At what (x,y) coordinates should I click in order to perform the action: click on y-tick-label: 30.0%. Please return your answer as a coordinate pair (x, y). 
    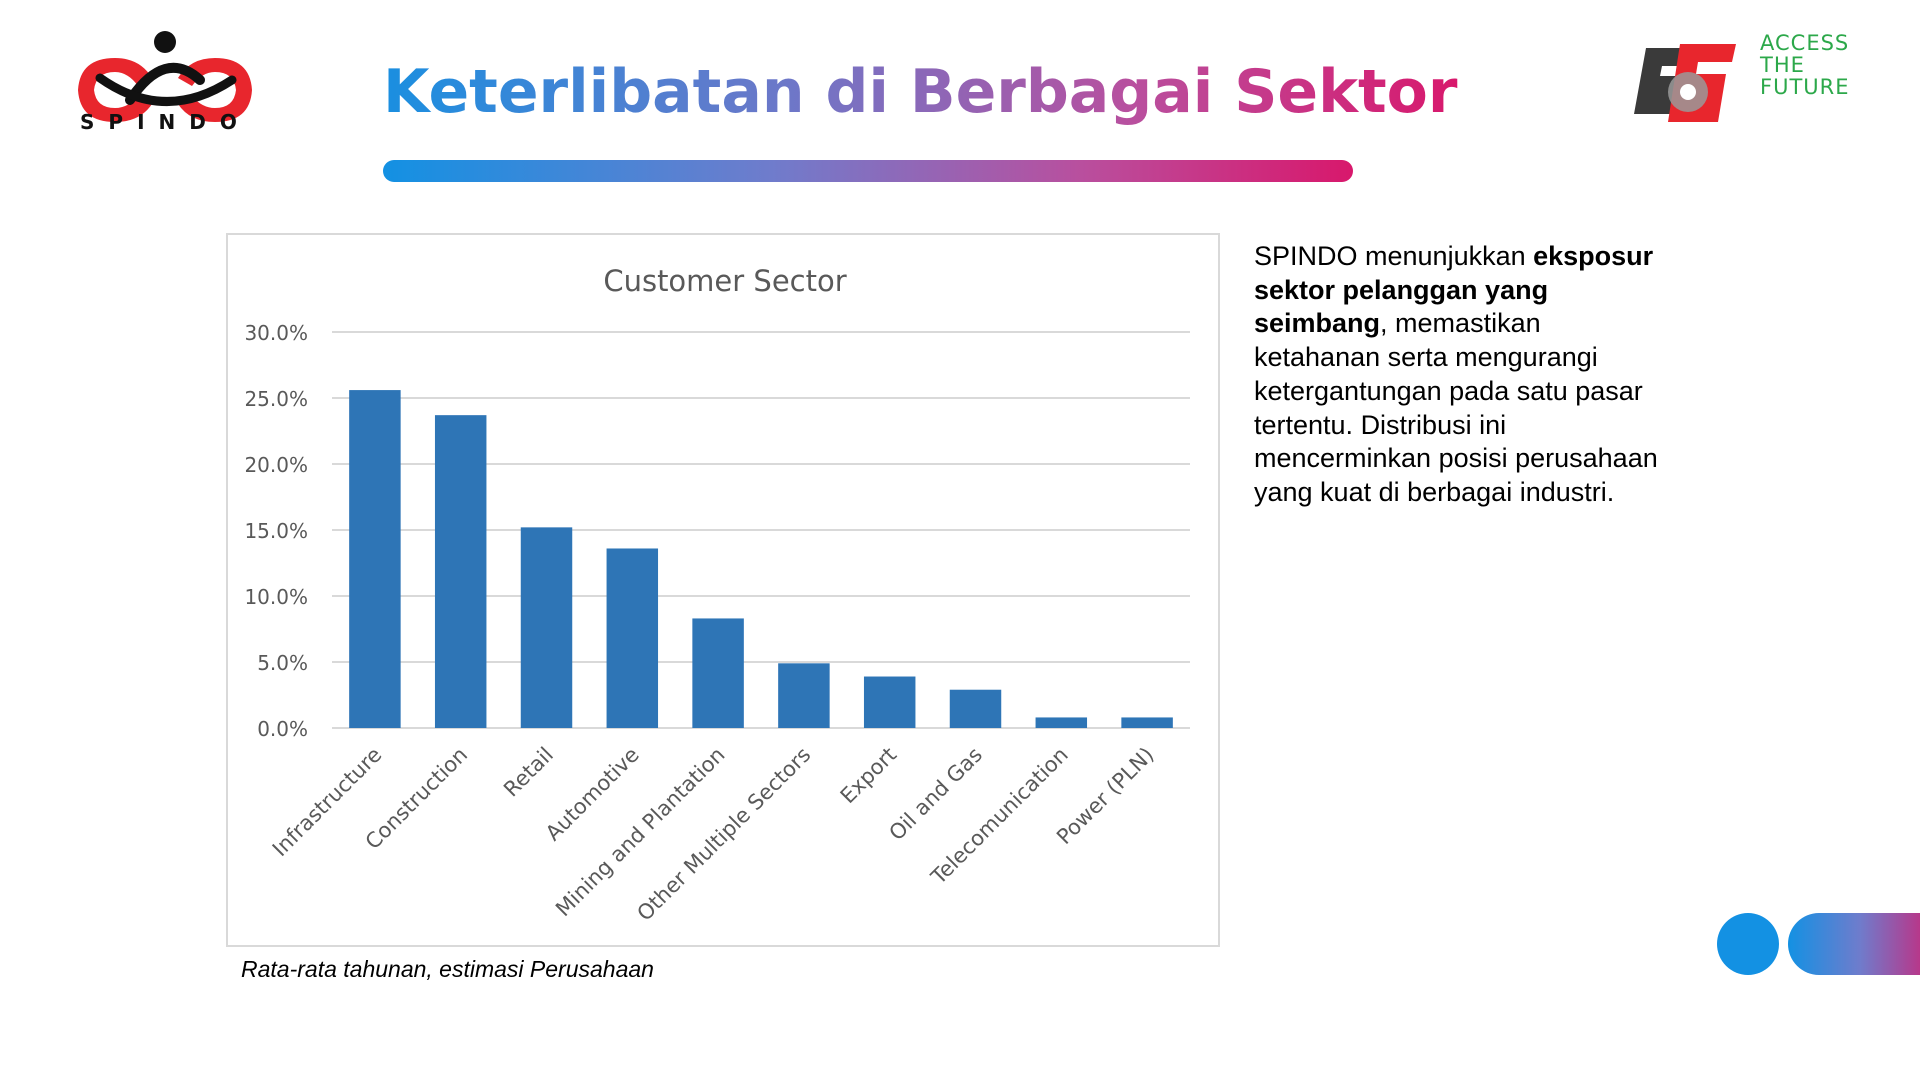
    Looking at the image, I should click on (276, 333).